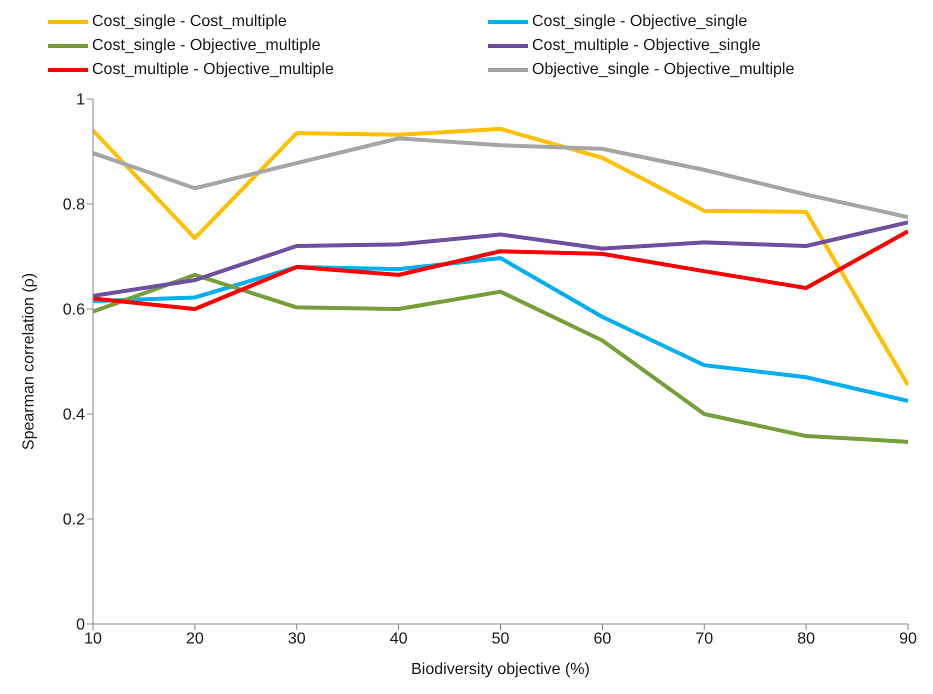  Describe the element at coordinates (399, 639) in the screenshot. I see `x-tick-label: 40` at that location.